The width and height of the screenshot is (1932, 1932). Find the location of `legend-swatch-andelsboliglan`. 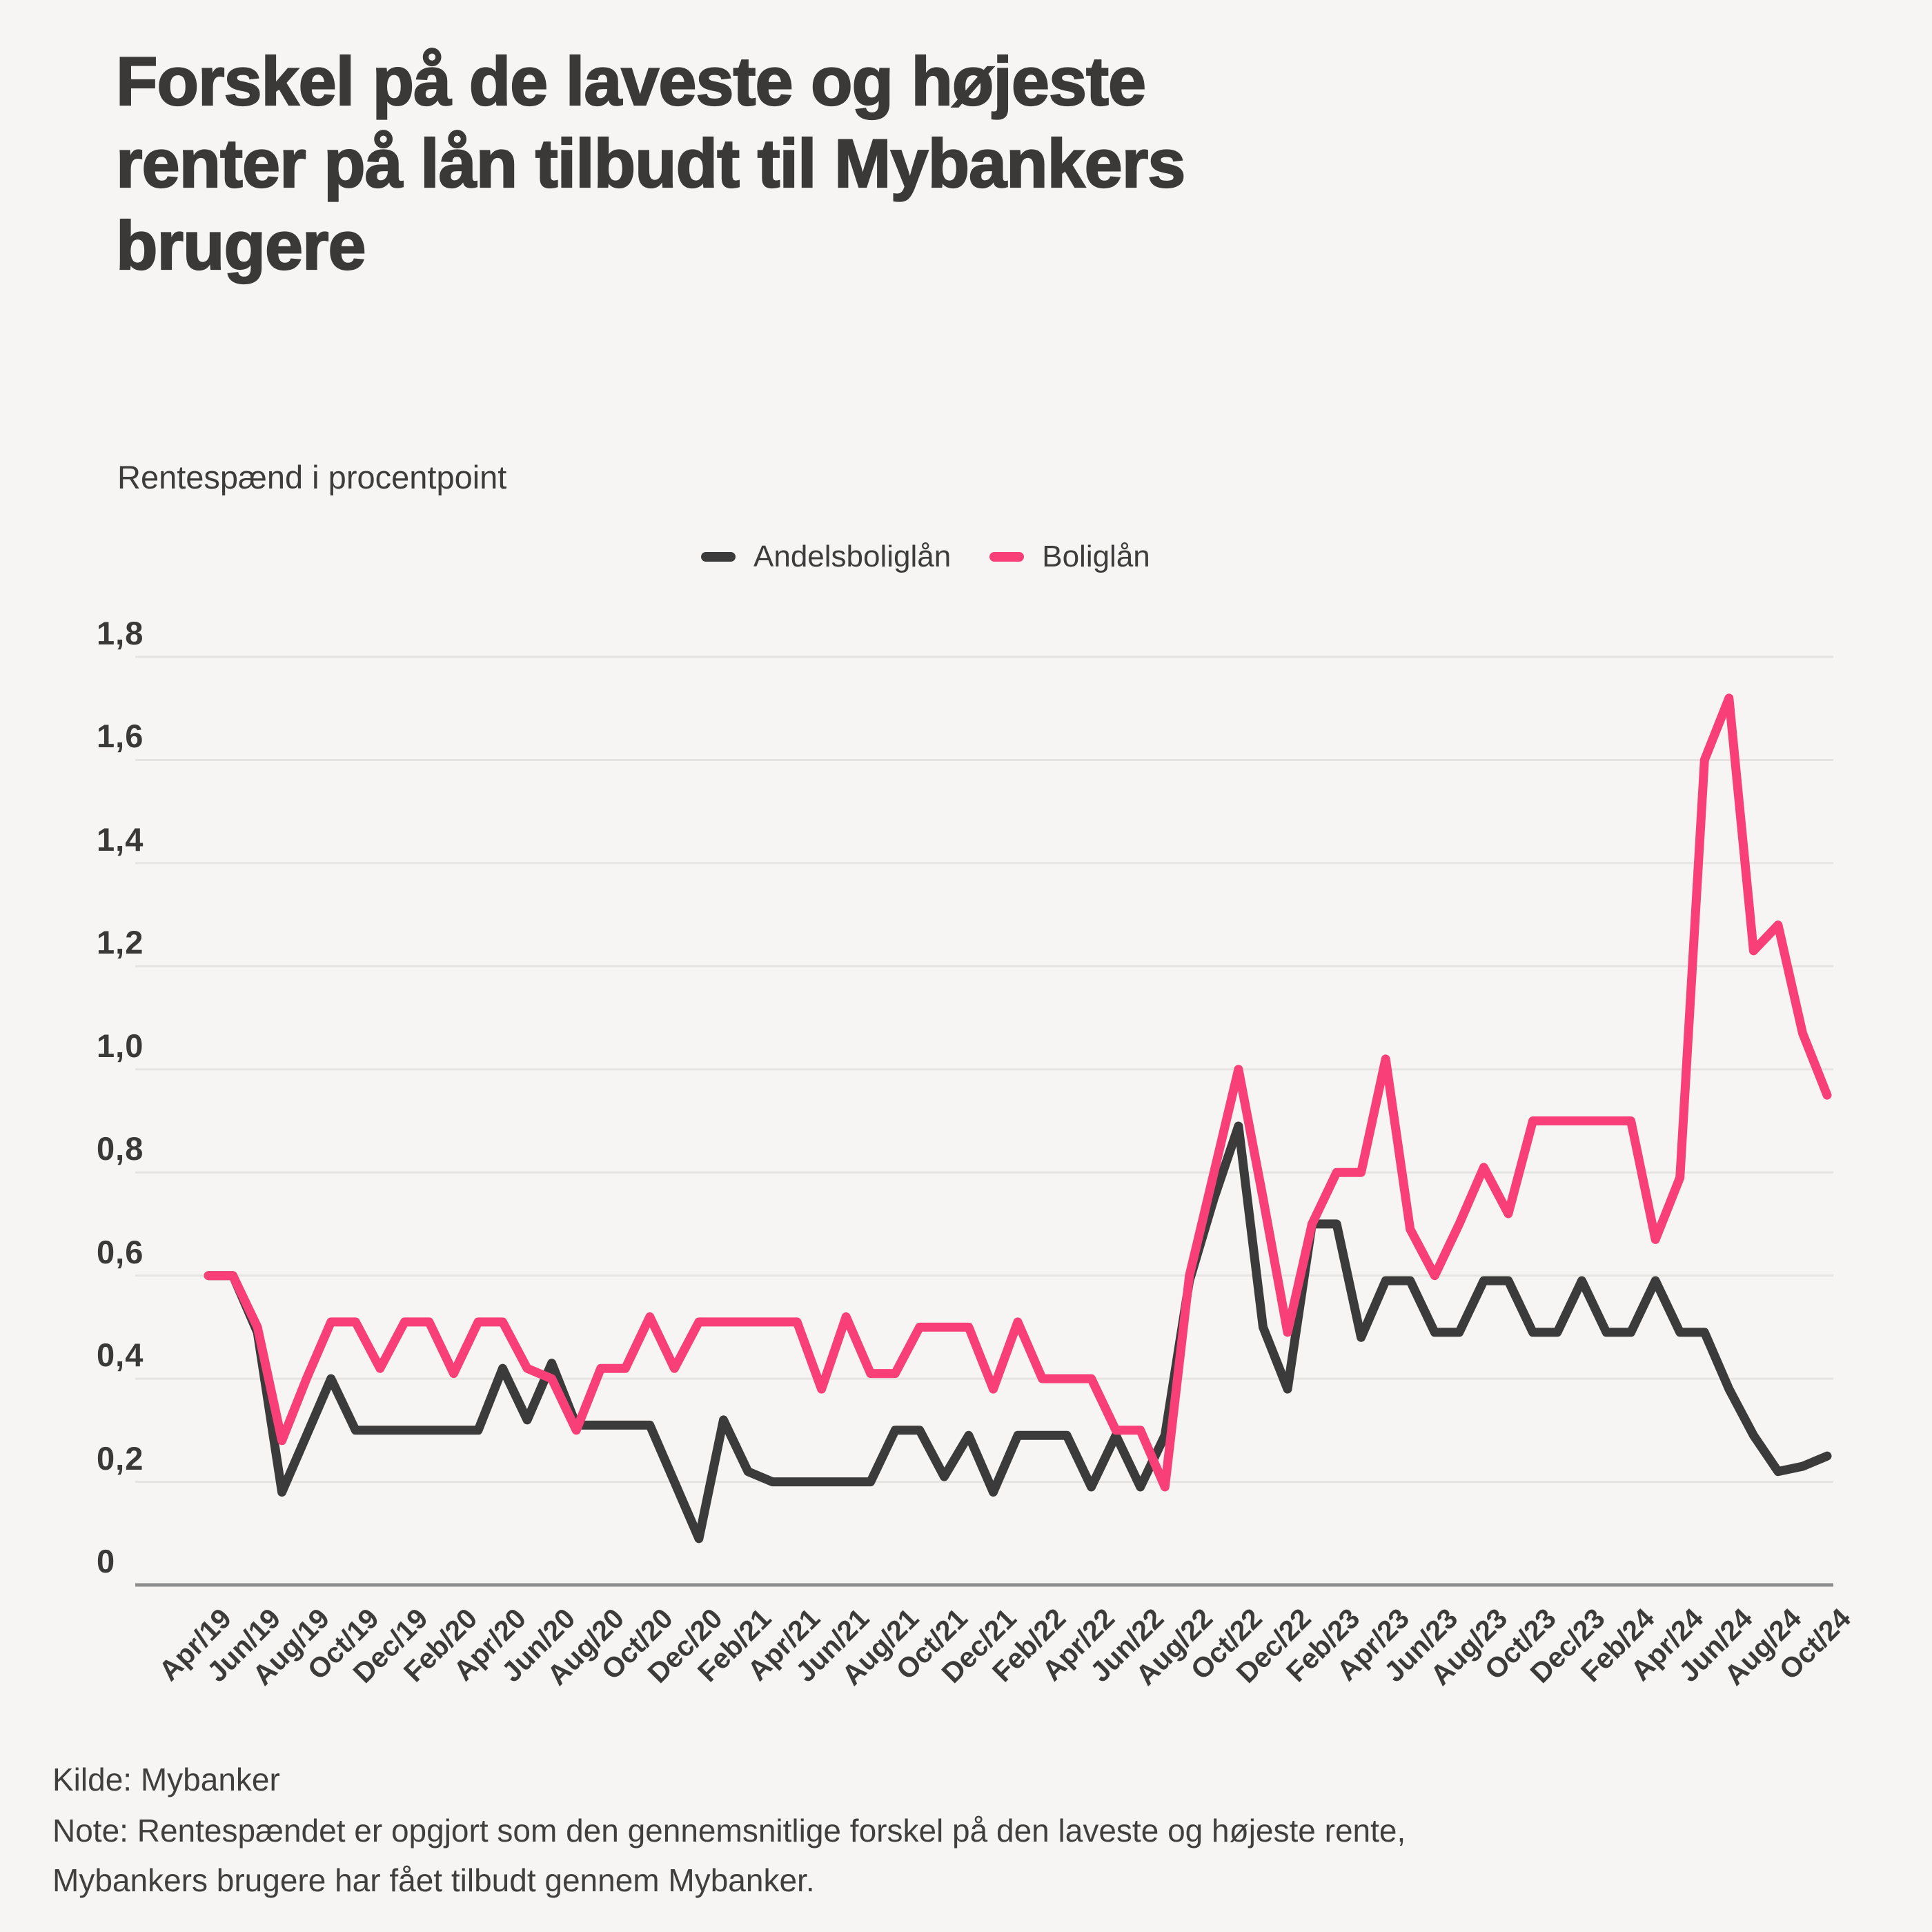

legend-swatch-andelsboliglan is located at coordinates (718, 557).